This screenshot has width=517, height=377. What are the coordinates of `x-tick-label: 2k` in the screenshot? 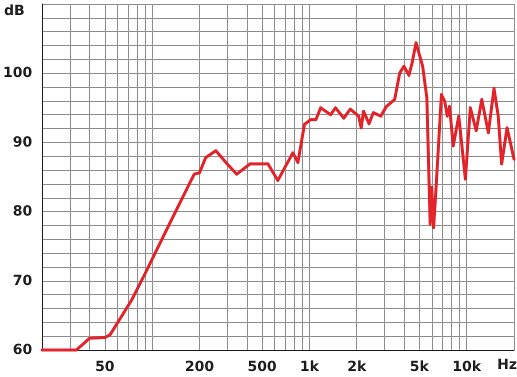 It's located at (357, 367).